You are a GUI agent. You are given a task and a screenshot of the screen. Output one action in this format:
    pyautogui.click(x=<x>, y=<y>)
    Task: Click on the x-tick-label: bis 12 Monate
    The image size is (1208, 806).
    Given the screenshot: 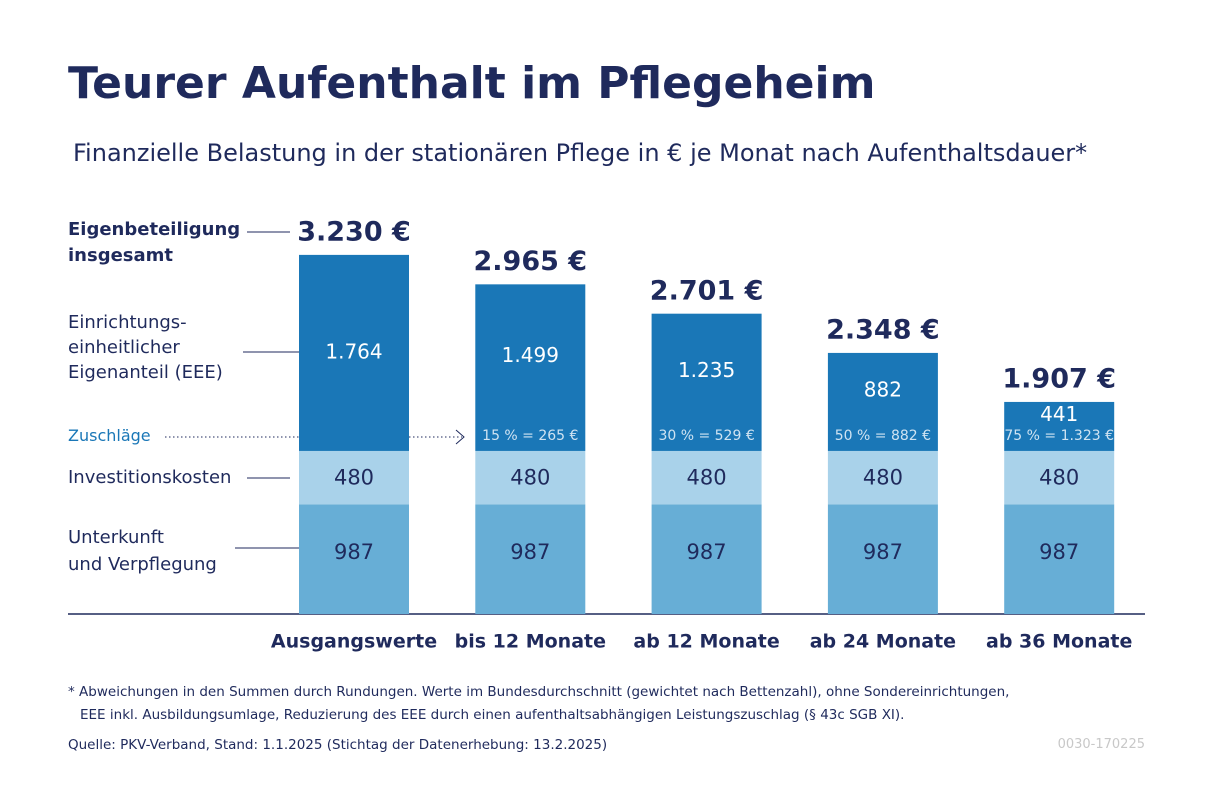 What is the action you would take?
    pyautogui.click(x=530, y=642)
    